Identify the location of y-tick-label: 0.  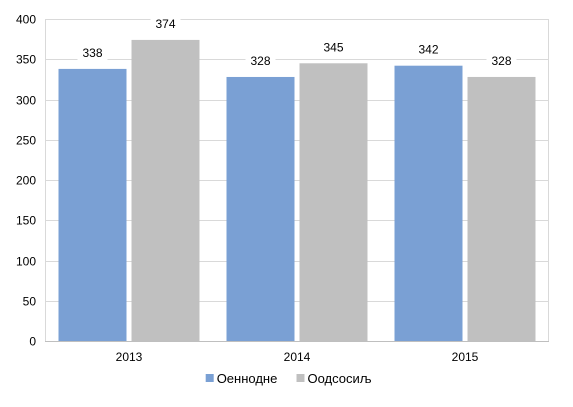
(32, 342).